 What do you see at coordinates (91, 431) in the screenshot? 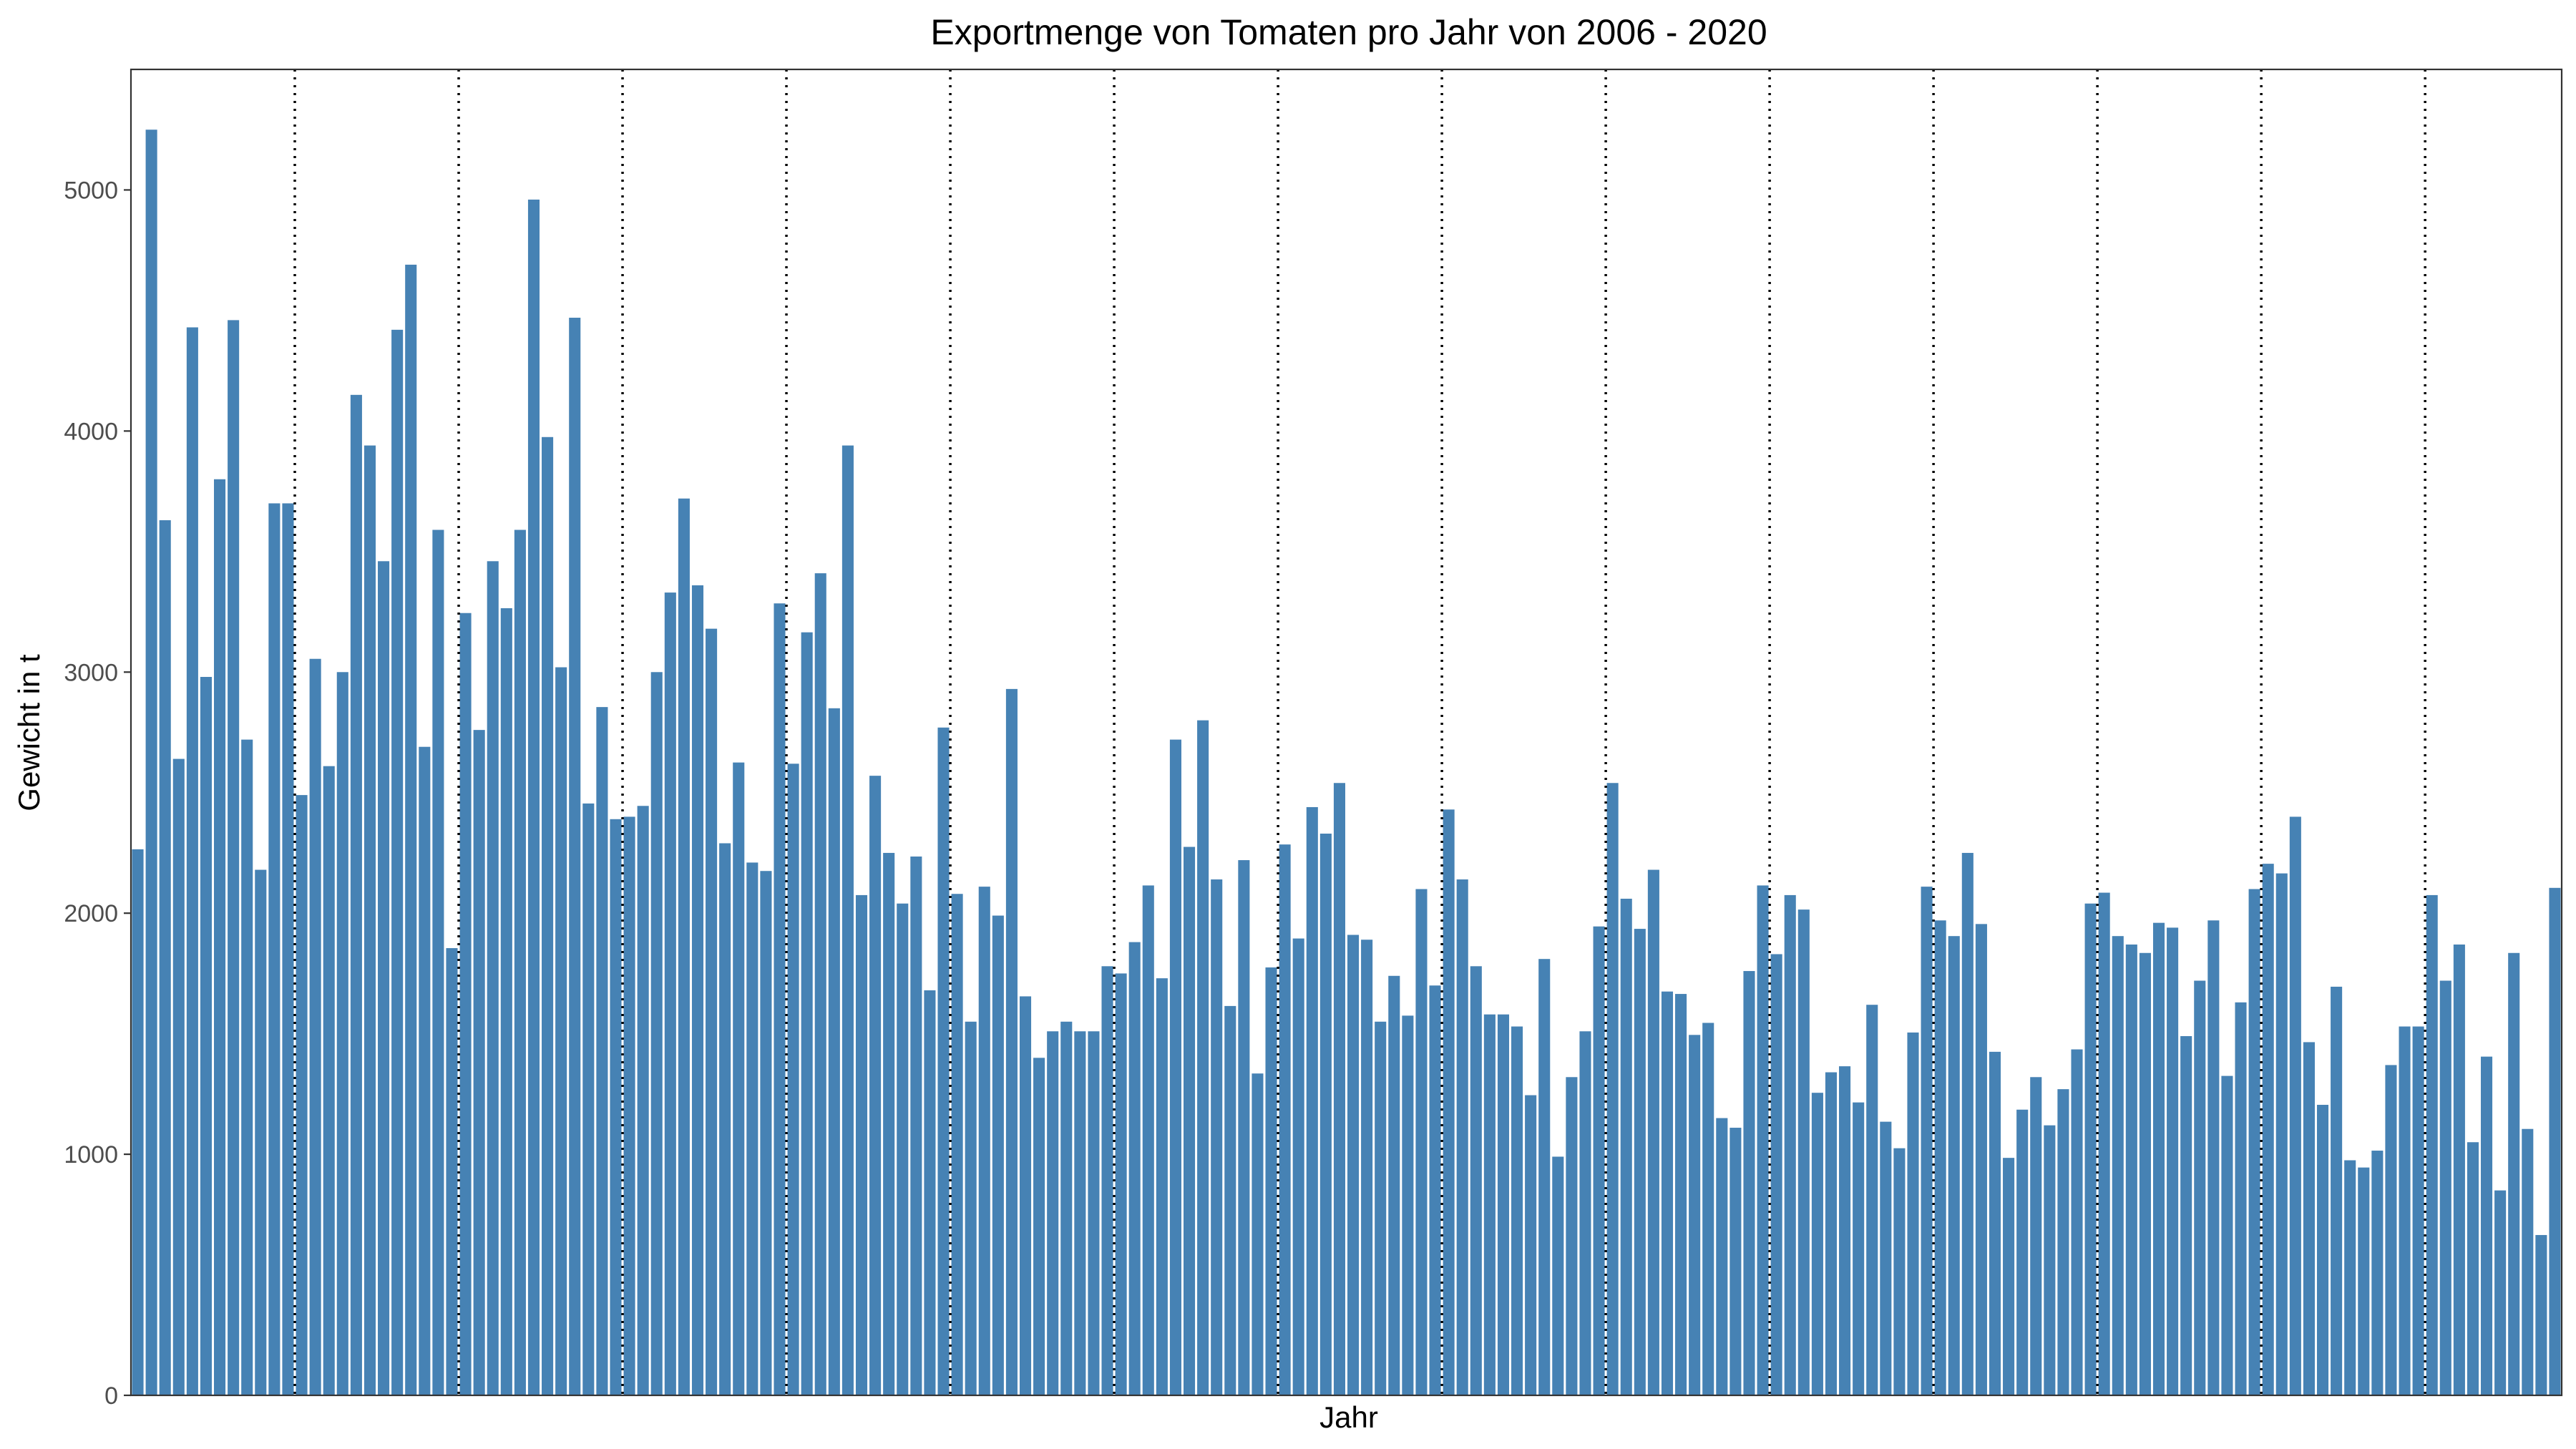
I see `y-tick-label: 4000` at bounding box center [91, 431].